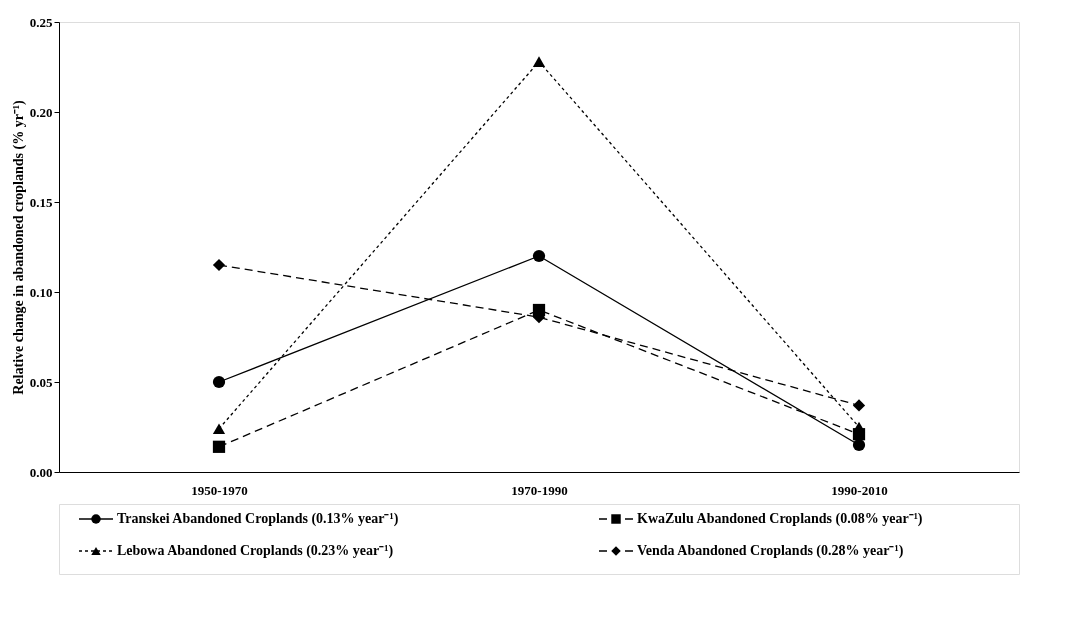  Describe the element at coordinates (41, 292) in the screenshot. I see `y-tick-label: 0.10` at that location.